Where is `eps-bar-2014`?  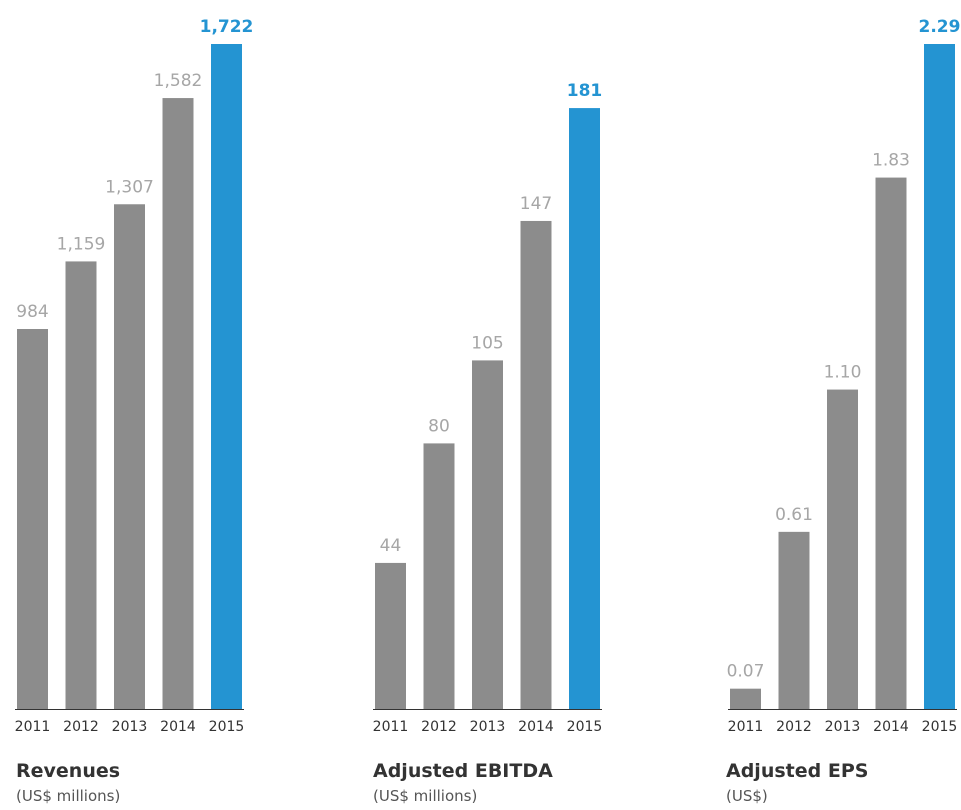
eps-bar-2014 is located at coordinates (891, 443).